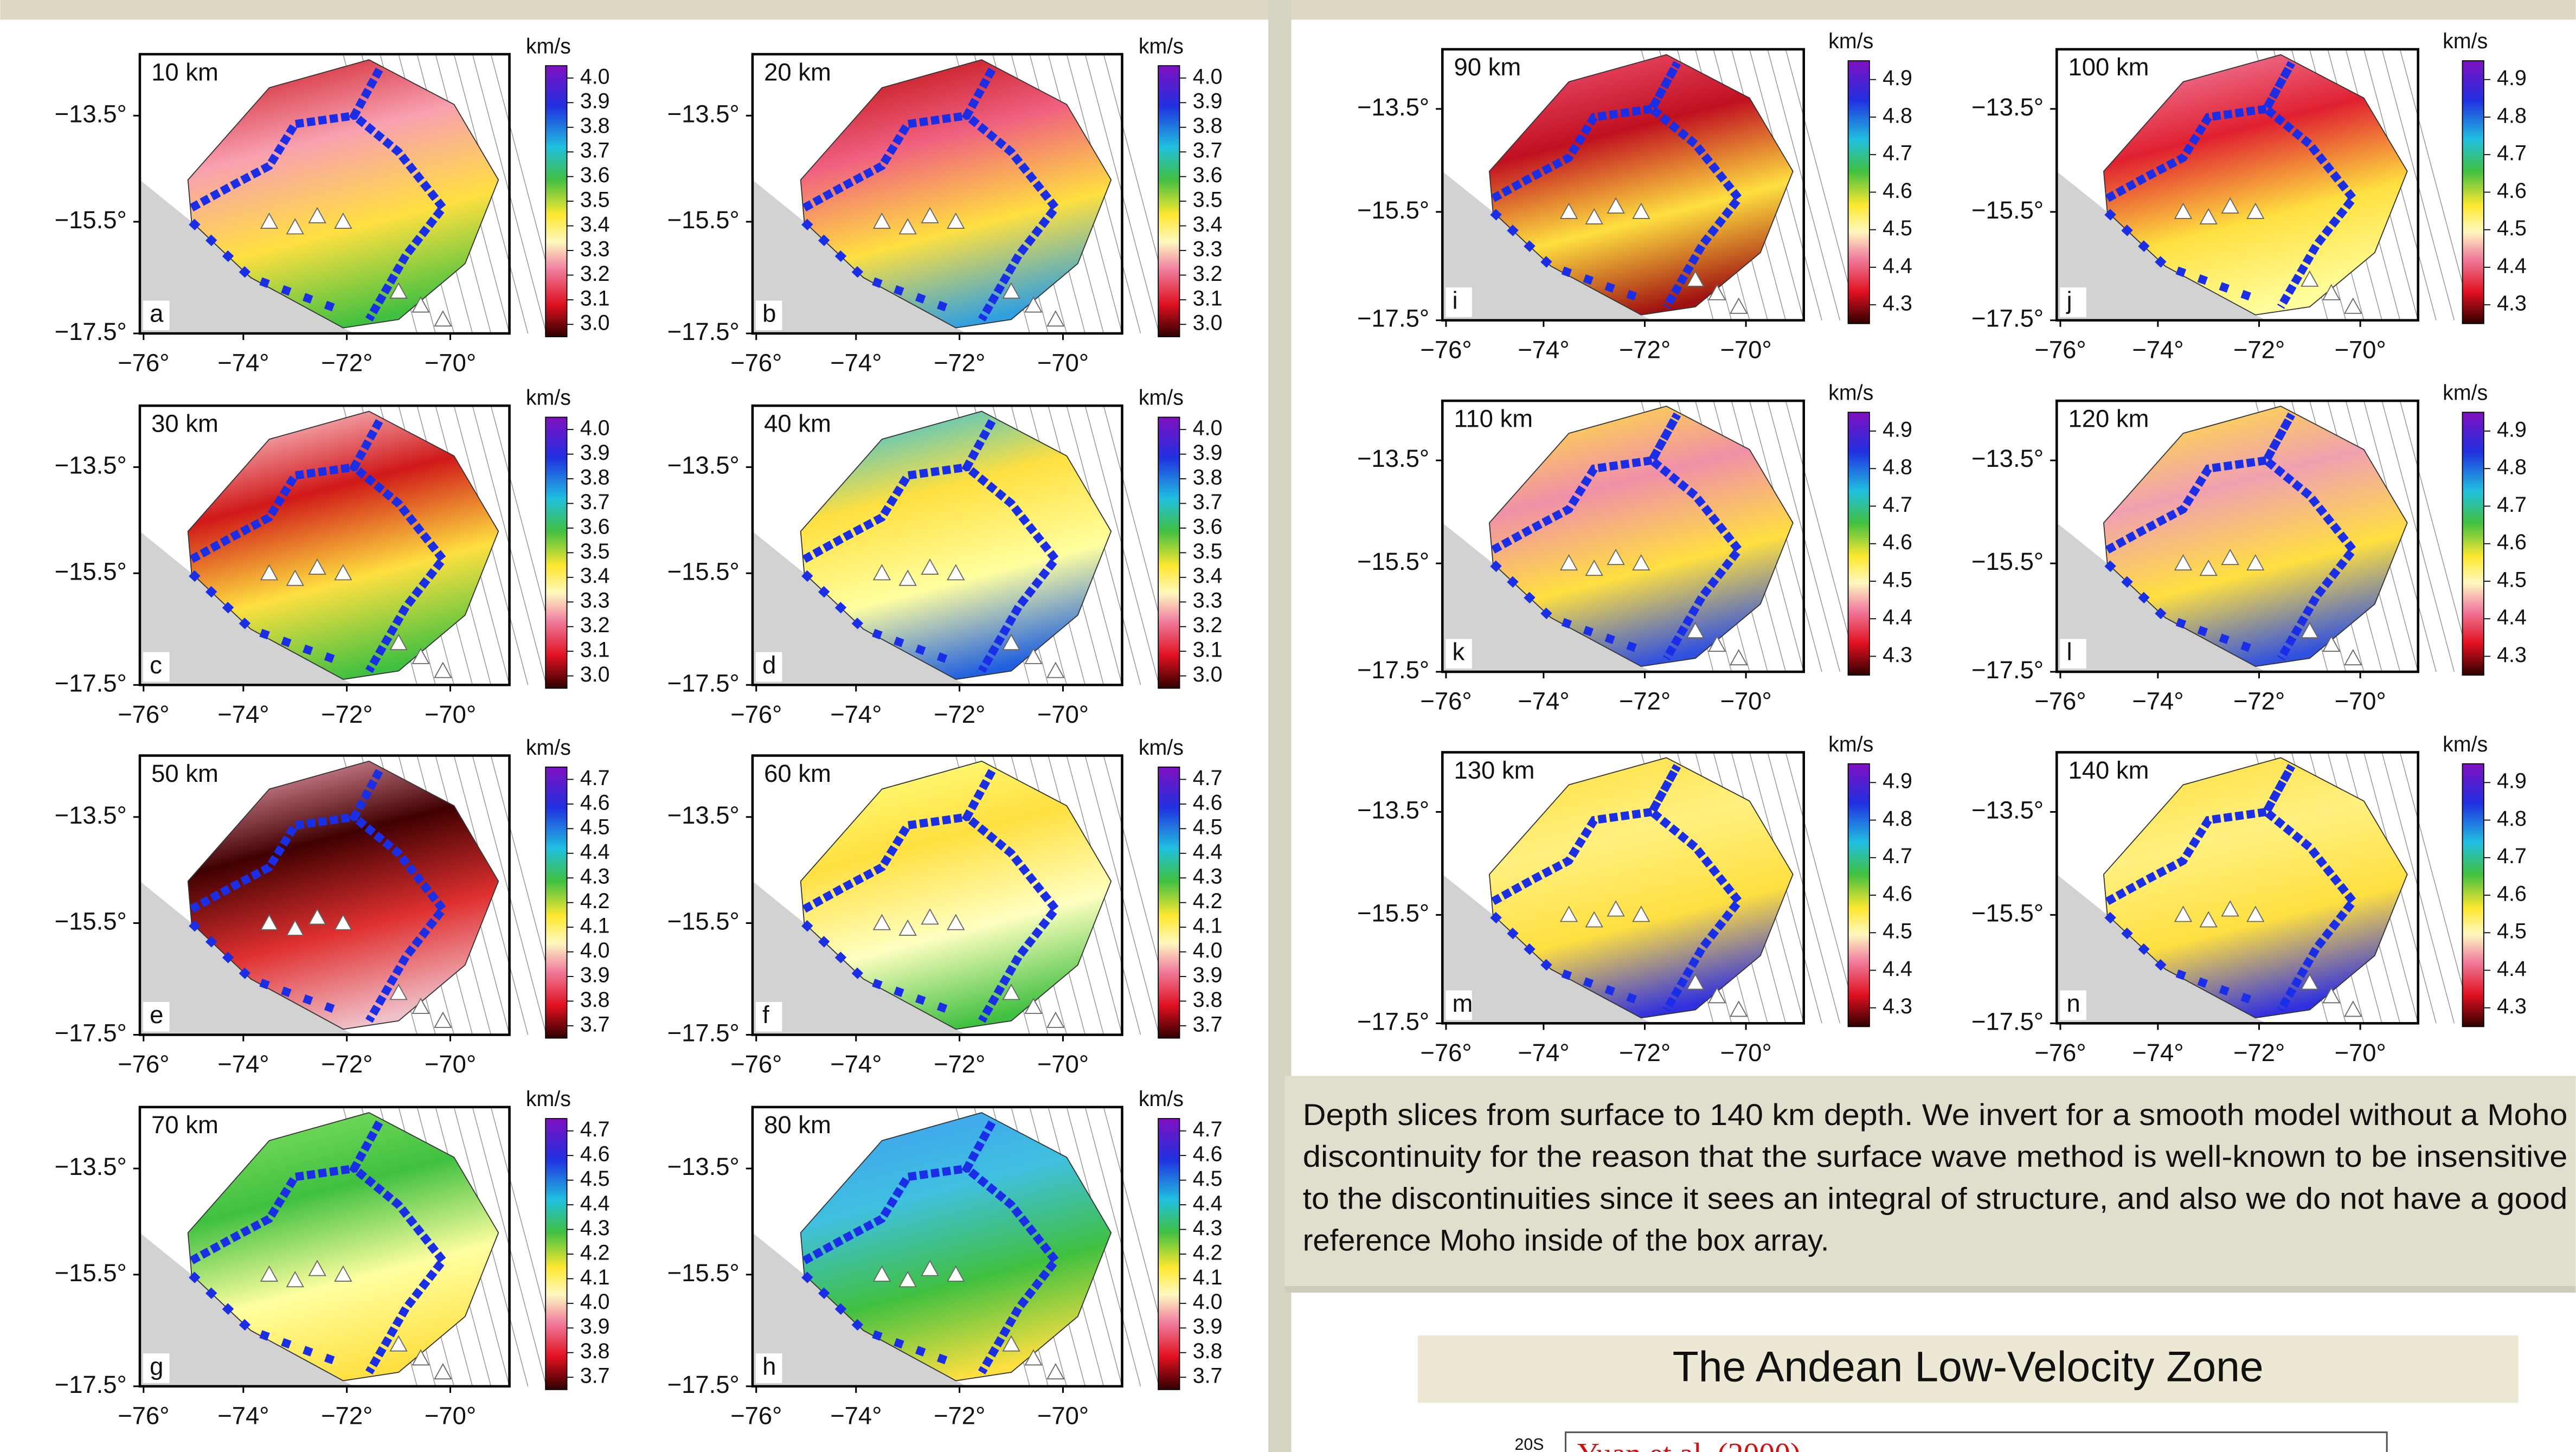 The height and width of the screenshot is (1452, 2576). I want to click on panel-letter: e, so click(156, 1015).